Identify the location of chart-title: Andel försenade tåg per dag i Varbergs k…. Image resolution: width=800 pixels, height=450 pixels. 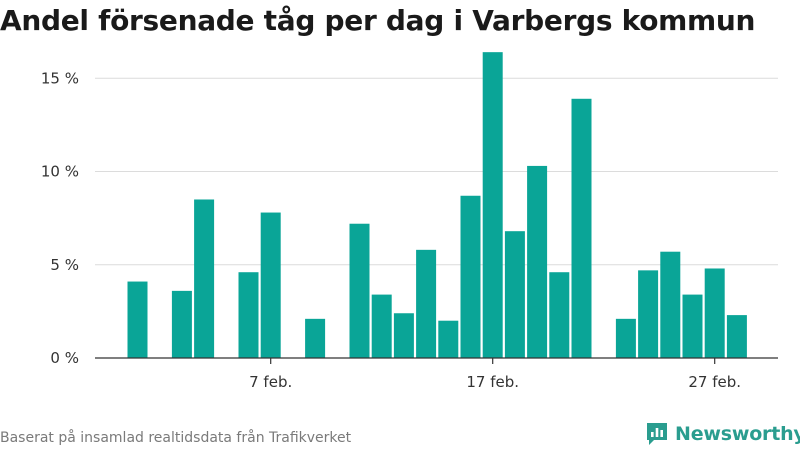
(378, 20).